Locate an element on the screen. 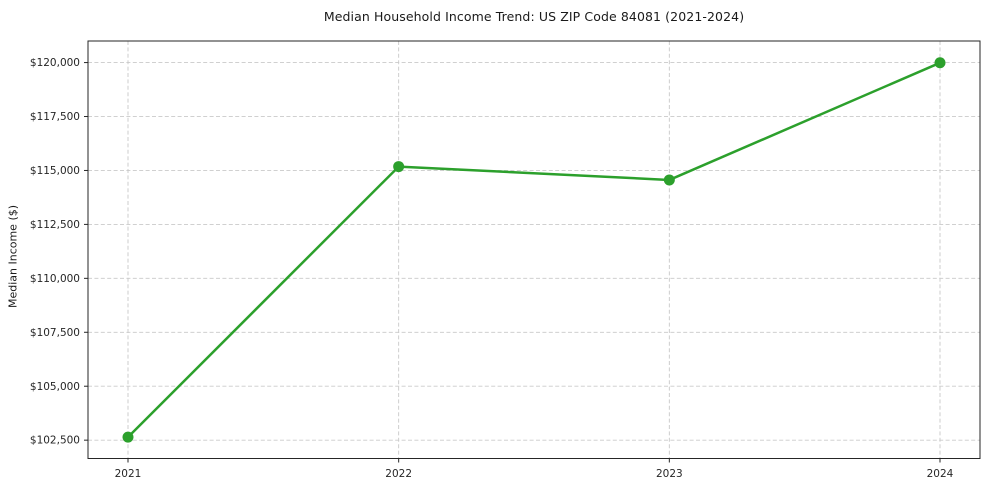  y-tick-label: $105,000 is located at coordinates (55, 387).